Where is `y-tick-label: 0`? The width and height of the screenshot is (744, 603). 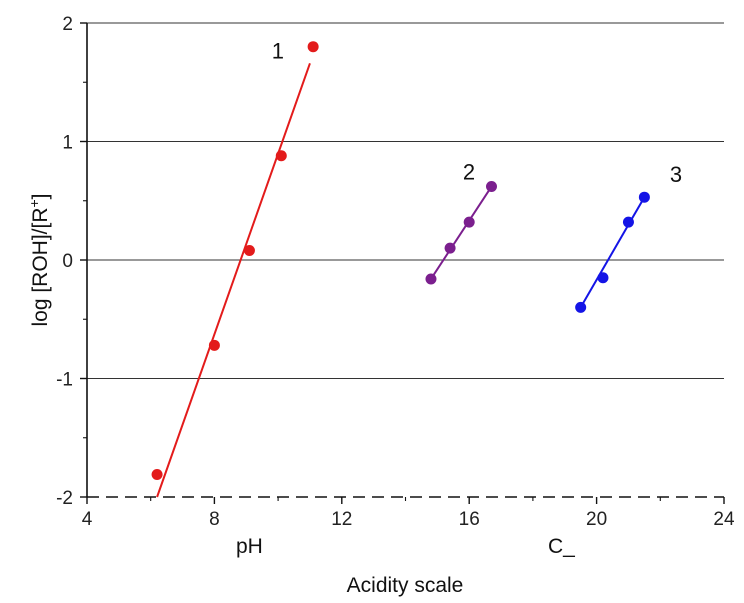 y-tick-label: 0 is located at coordinates (67, 261).